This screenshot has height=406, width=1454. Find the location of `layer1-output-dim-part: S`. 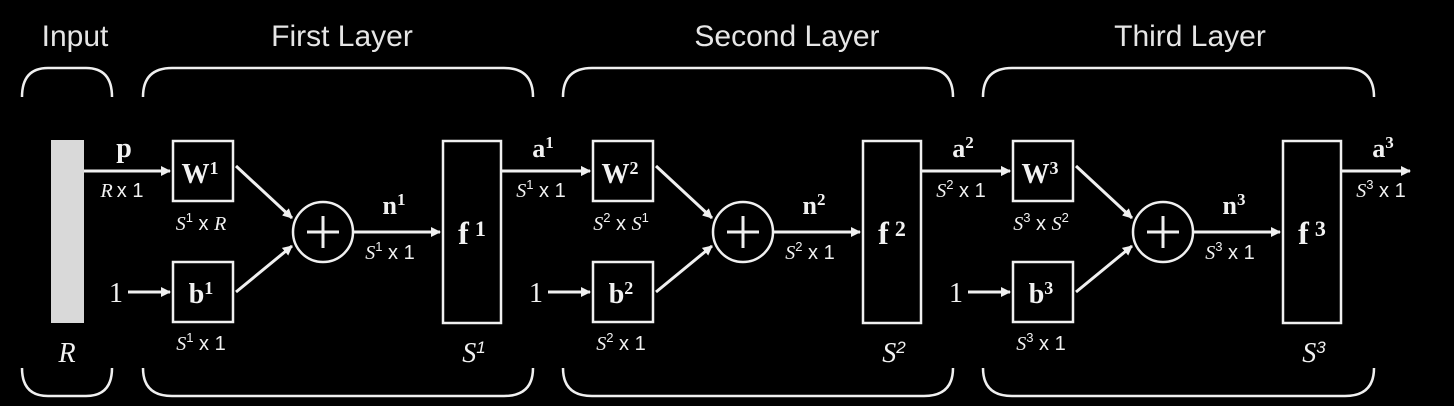

layer1-output-dim-part: S is located at coordinates (521, 191).